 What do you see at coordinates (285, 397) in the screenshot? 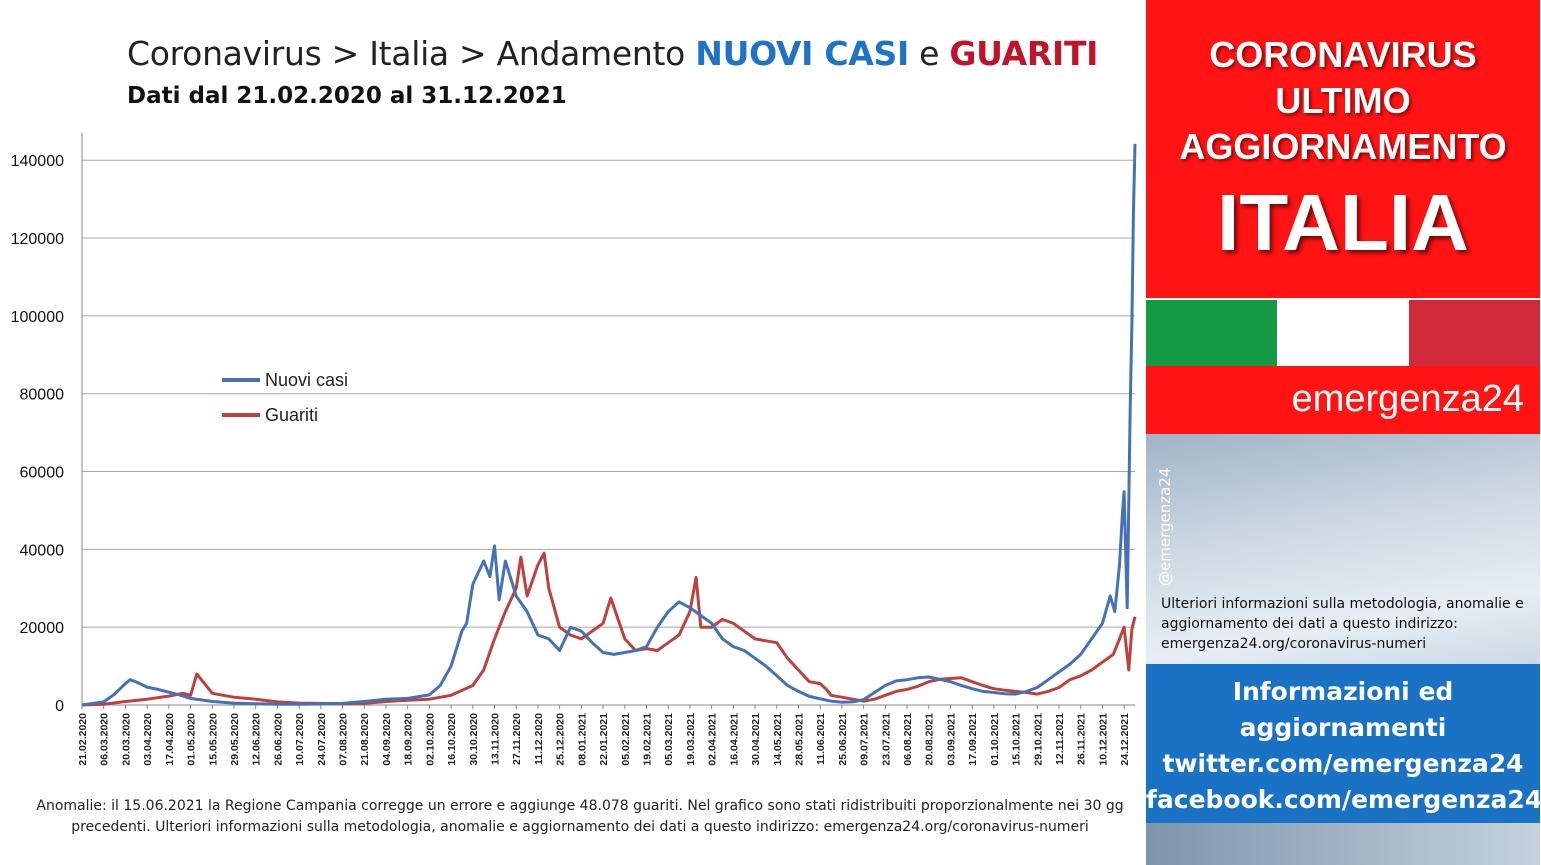
I see `chart-legend: Nuovi casi Guariti` at bounding box center [285, 397].